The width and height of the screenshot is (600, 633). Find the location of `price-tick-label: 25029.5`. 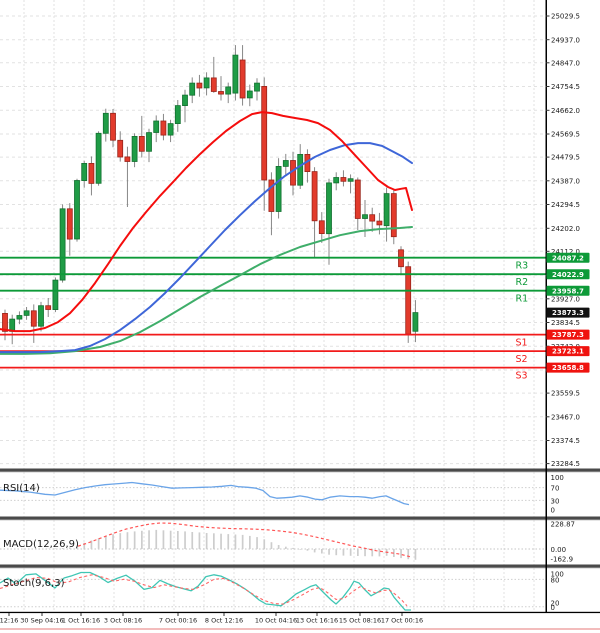

price-tick-label: 25029.5 is located at coordinates (565, 17).